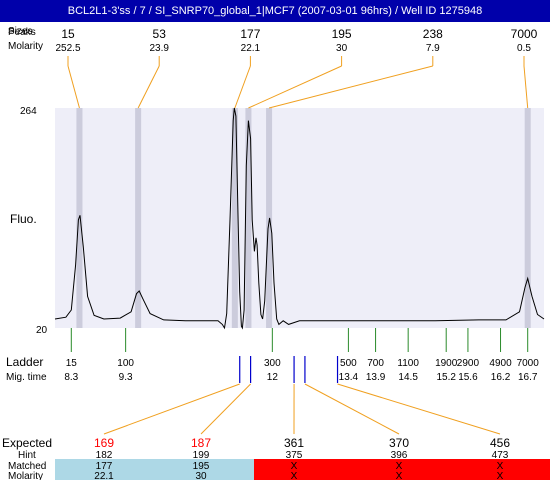  I want to click on ladder-time-label: 15.2, so click(446, 377).